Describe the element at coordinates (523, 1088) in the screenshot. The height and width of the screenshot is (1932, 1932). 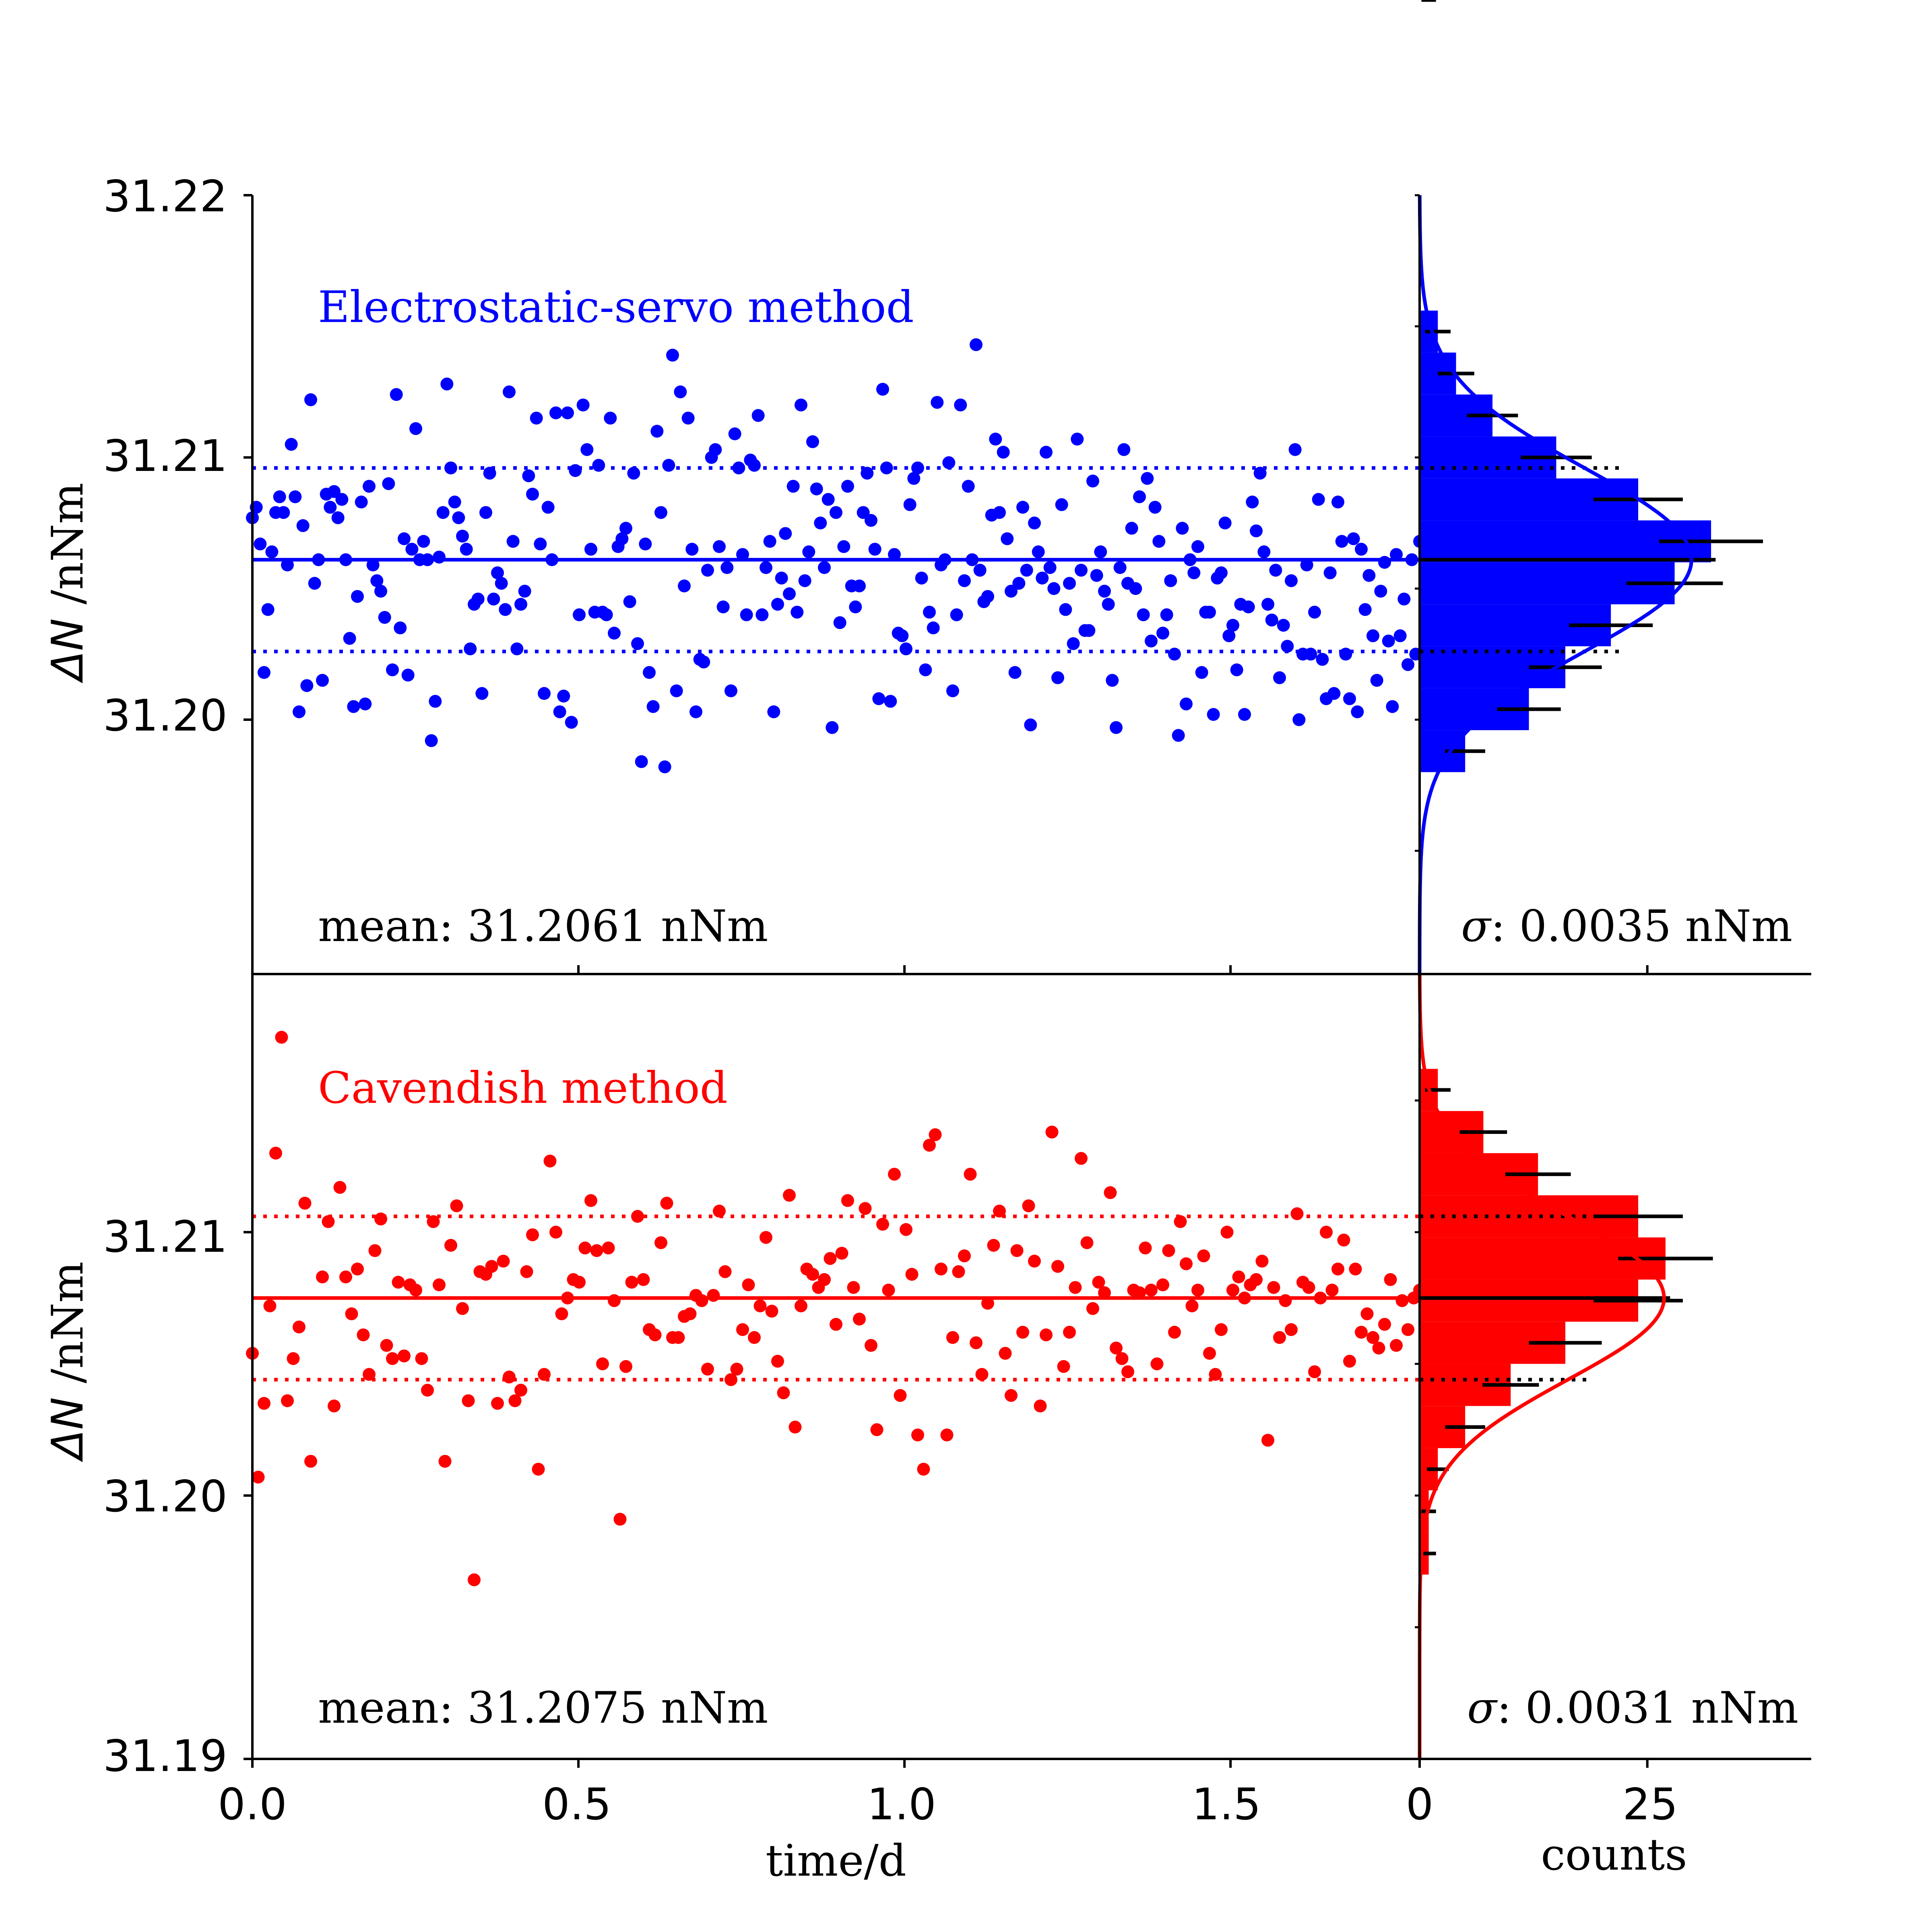
I see `bottom-method-label: Cavendish method` at that location.